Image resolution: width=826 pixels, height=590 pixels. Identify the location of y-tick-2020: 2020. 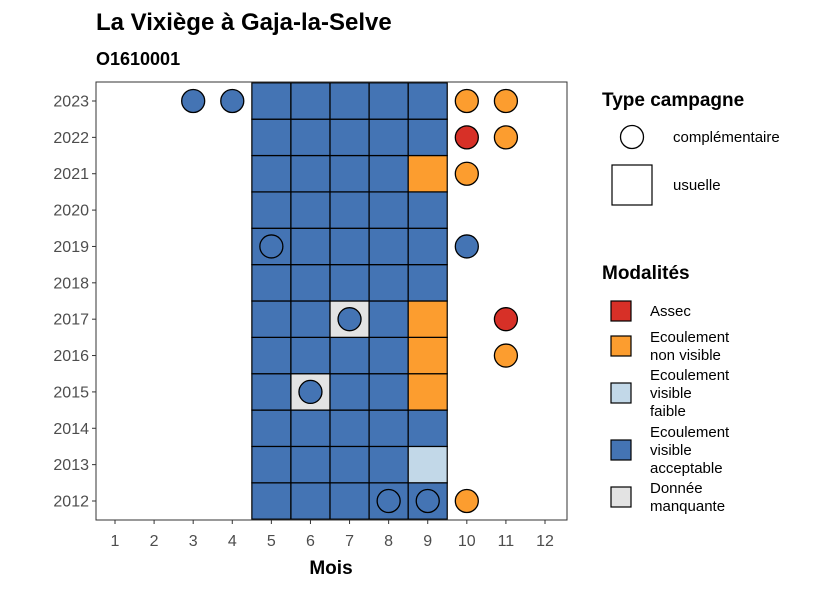
(71, 211).